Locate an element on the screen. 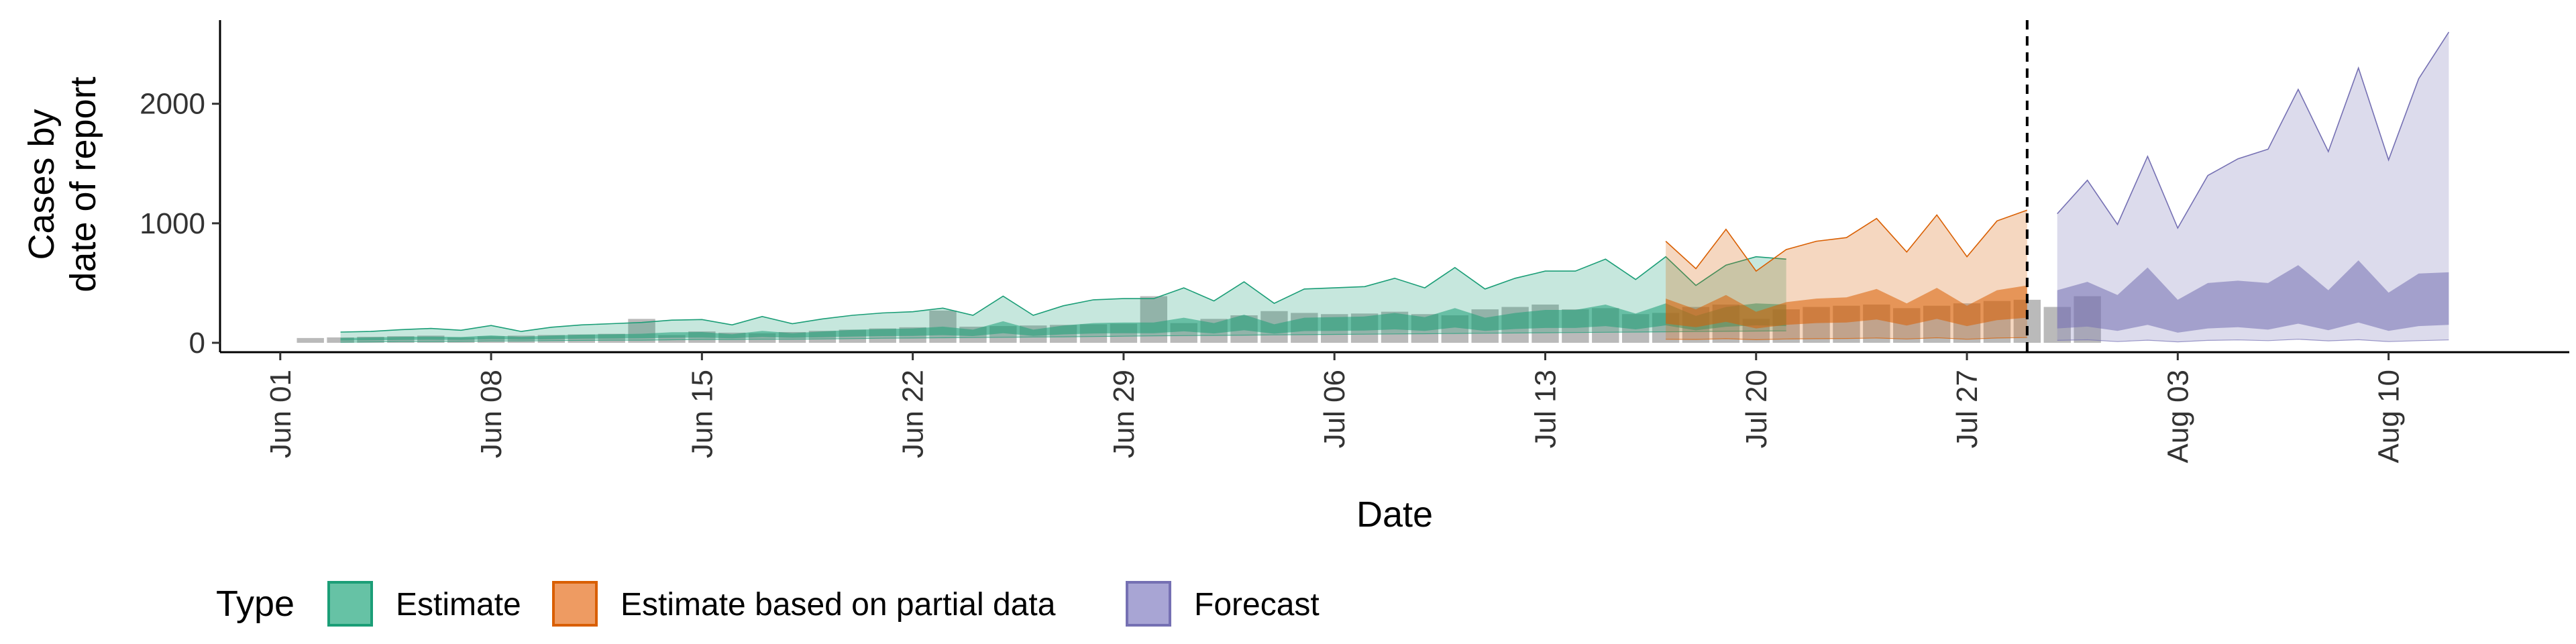 The image size is (2576, 644). y-axis-title: Cases bydate of report is located at coordinates (62, 184).